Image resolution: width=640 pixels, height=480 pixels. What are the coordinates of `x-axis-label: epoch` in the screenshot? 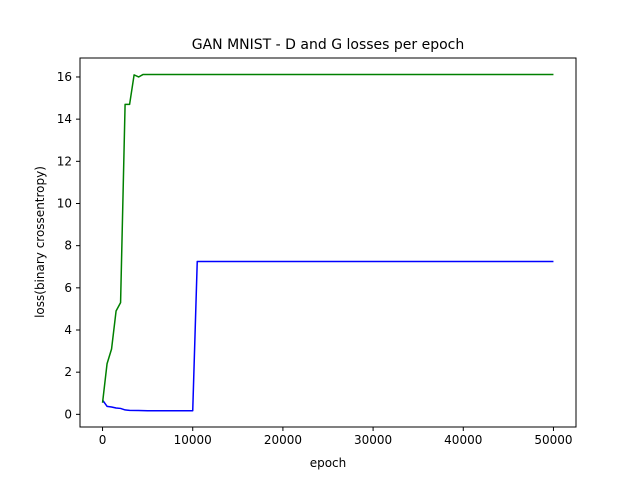 It's located at (328, 463).